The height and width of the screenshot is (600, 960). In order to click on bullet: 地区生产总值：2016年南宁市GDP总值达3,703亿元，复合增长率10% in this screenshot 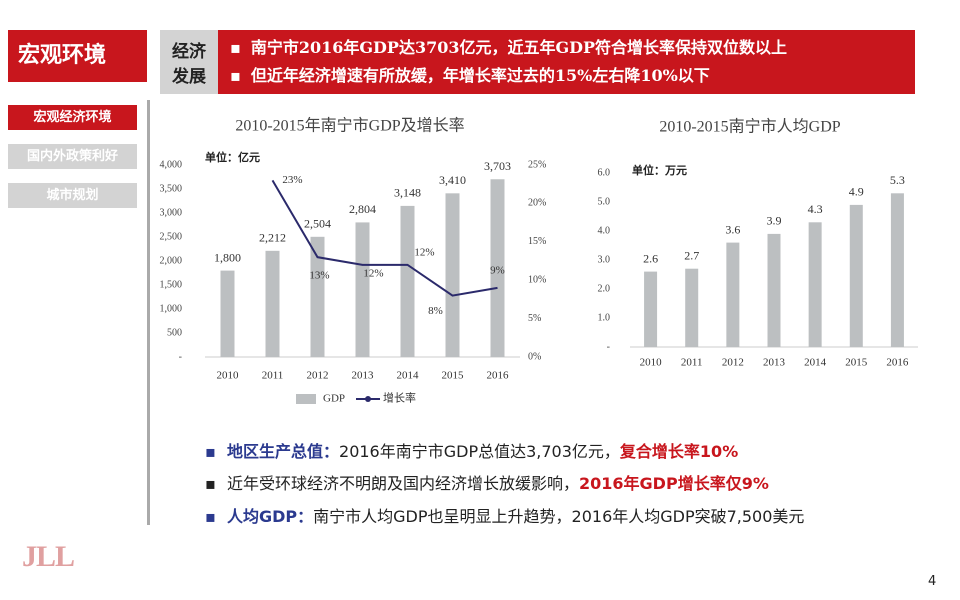, I will do `click(471, 450)`.